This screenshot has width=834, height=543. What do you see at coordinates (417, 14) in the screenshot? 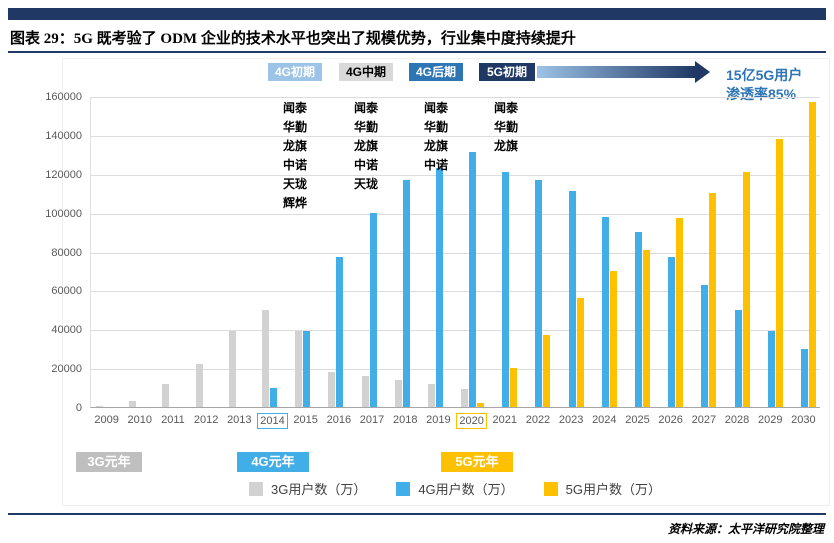
I see `header-accent-bar` at bounding box center [417, 14].